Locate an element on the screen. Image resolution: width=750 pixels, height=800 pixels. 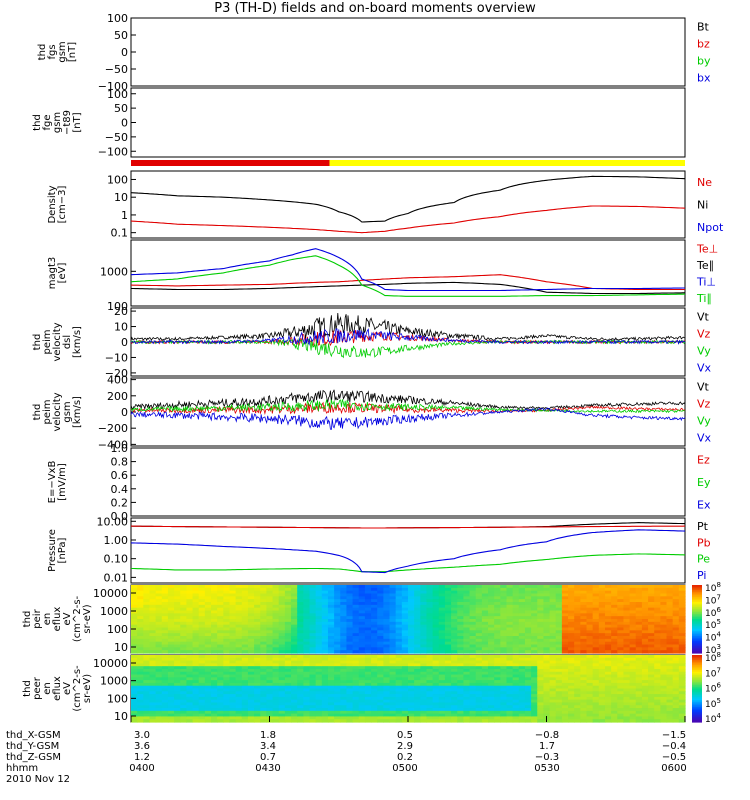
ytick-label: 0.8 is located at coordinates (120, 462).